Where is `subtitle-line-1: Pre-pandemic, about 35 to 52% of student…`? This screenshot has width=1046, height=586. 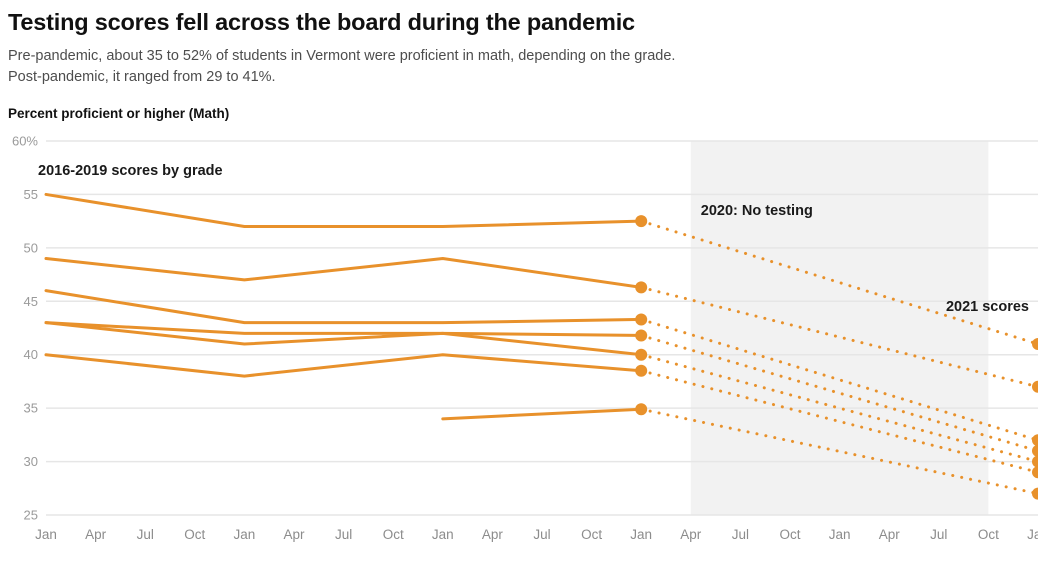
subtitle-line-1: Pre-pandemic, about 35 to 52% of student… is located at coordinates (342, 56).